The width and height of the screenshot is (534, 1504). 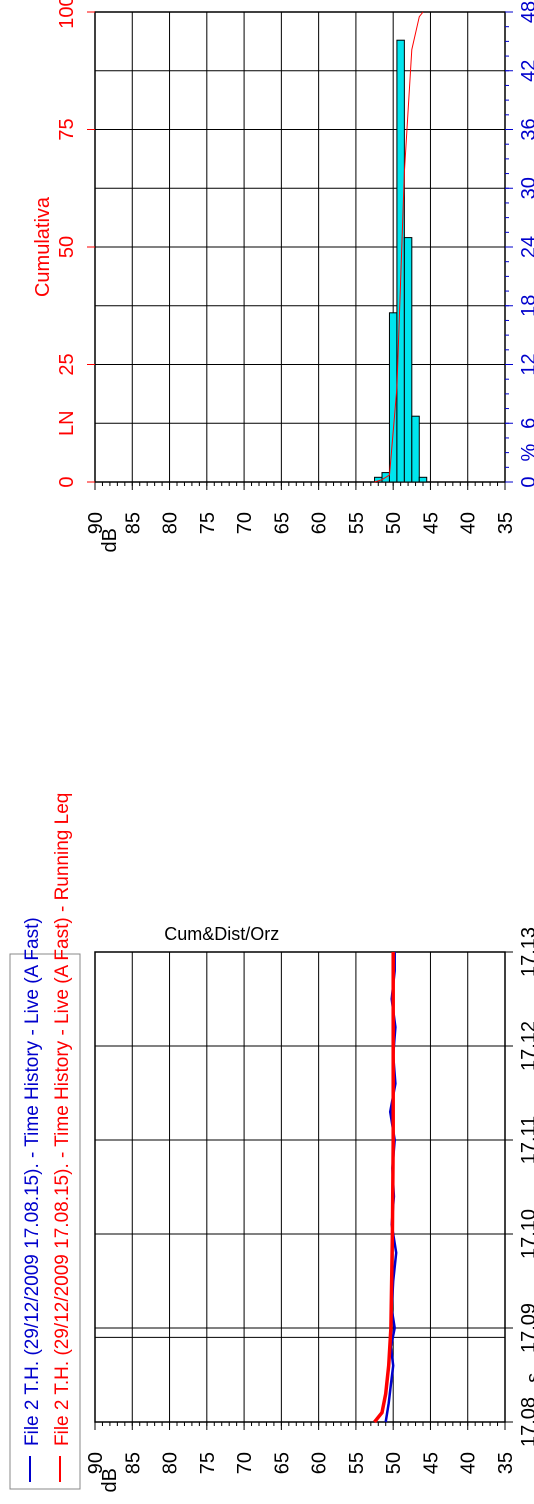 What do you see at coordinates (221, 934) in the screenshot?
I see `orientation-label: Cum&Dist/Orz` at bounding box center [221, 934].